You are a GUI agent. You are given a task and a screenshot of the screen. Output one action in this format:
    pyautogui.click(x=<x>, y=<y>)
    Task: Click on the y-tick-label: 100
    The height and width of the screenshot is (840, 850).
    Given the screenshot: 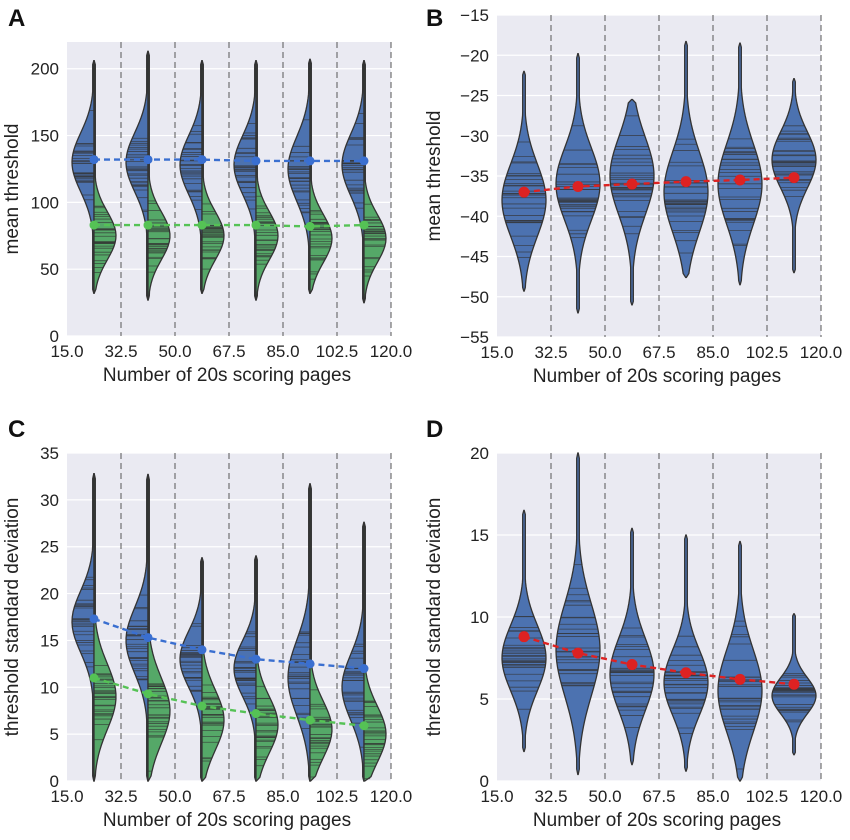 What is the action you would take?
    pyautogui.click(x=45, y=202)
    